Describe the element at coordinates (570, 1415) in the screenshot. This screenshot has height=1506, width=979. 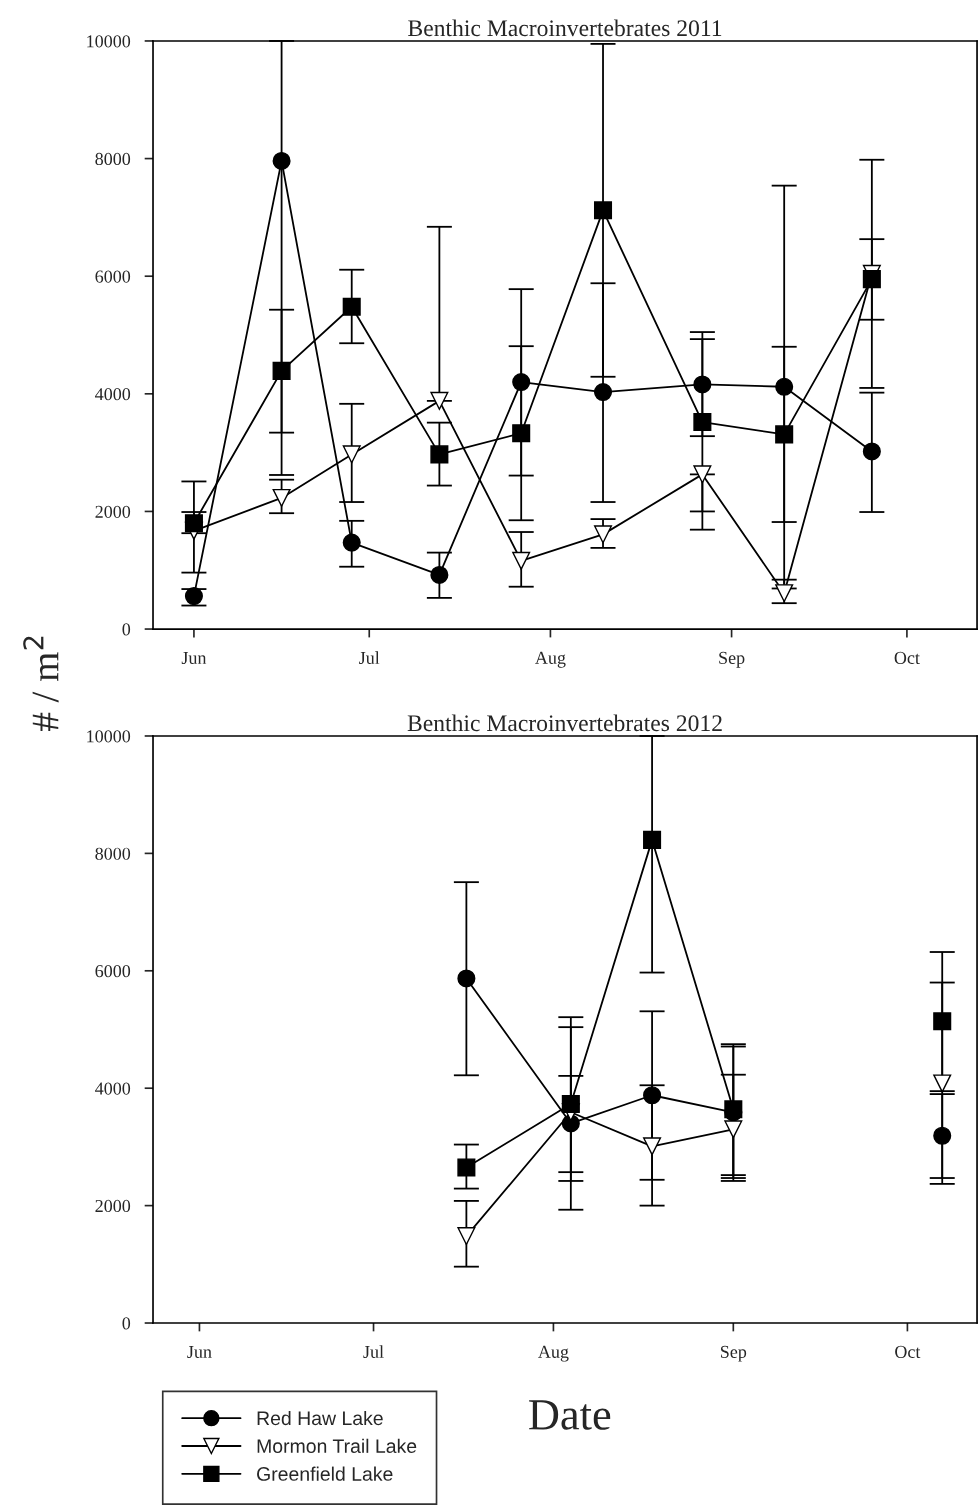
I see `x-axis-title: Date` at that location.